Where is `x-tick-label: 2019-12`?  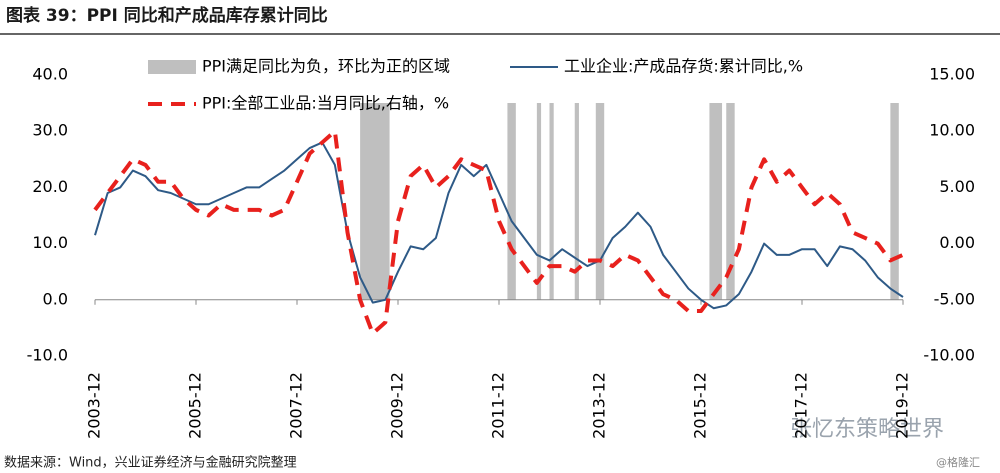 x-tick-label: 2019-12 is located at coordinates (902, 405).